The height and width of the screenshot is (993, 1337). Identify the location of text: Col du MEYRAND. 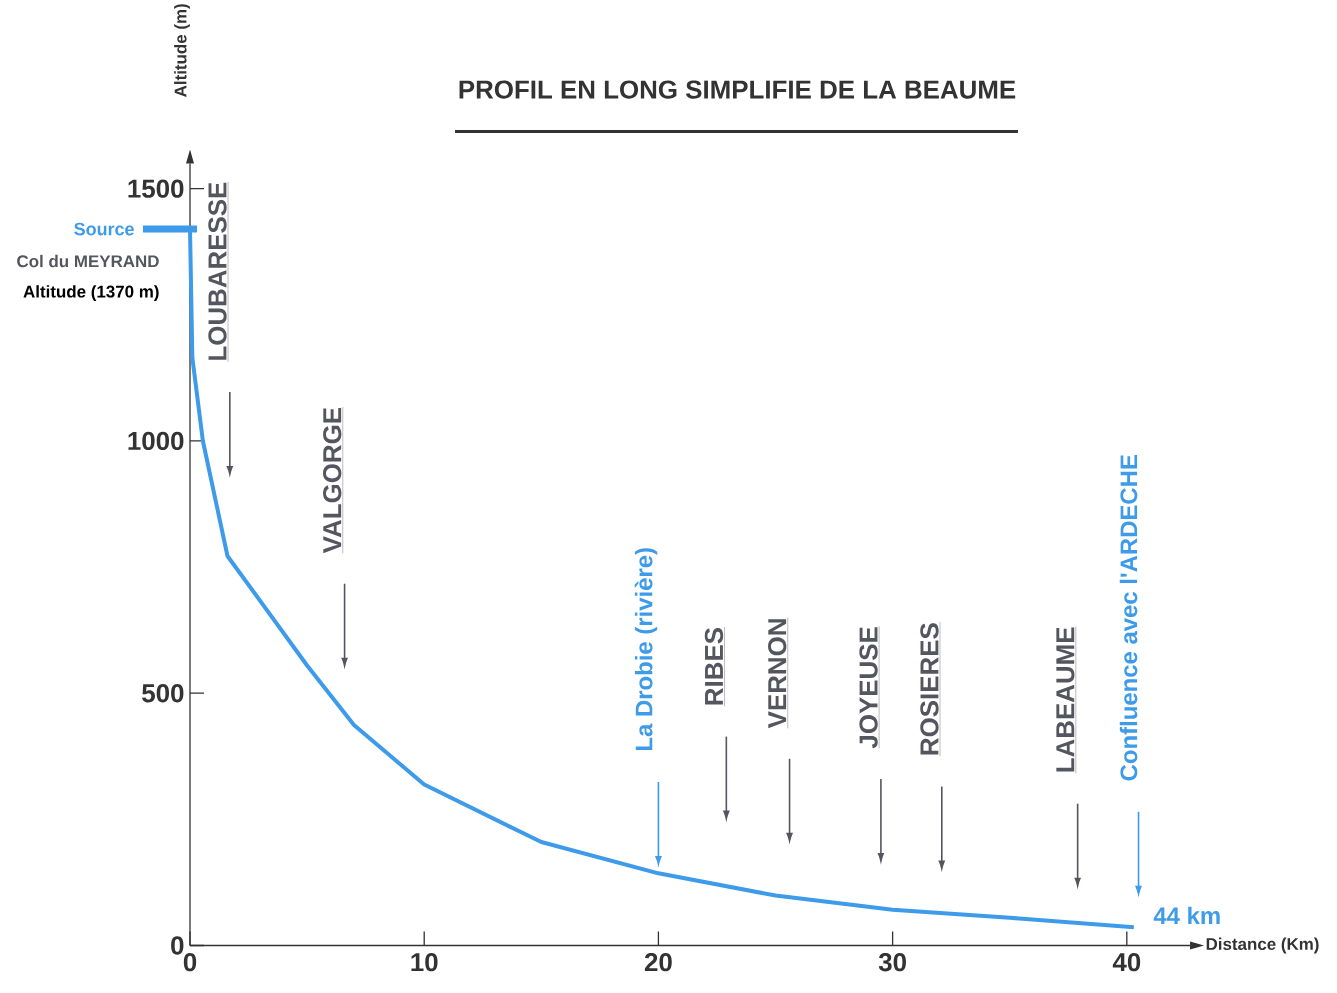
(88, 261).